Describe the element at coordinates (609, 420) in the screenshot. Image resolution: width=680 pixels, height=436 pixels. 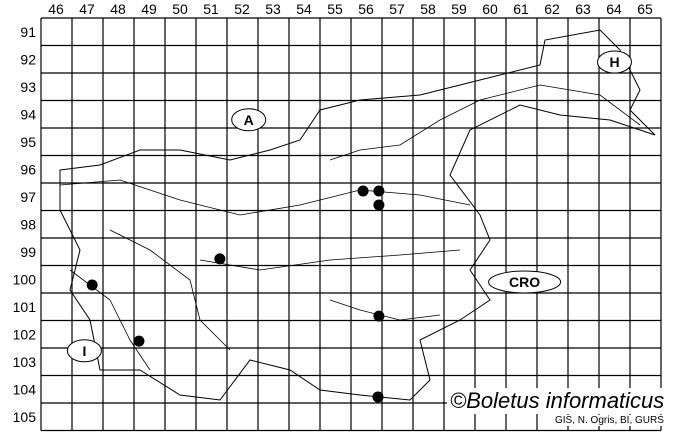
I see `source-attribution: GIS, N. Ogris, BI, GURS` at that location.